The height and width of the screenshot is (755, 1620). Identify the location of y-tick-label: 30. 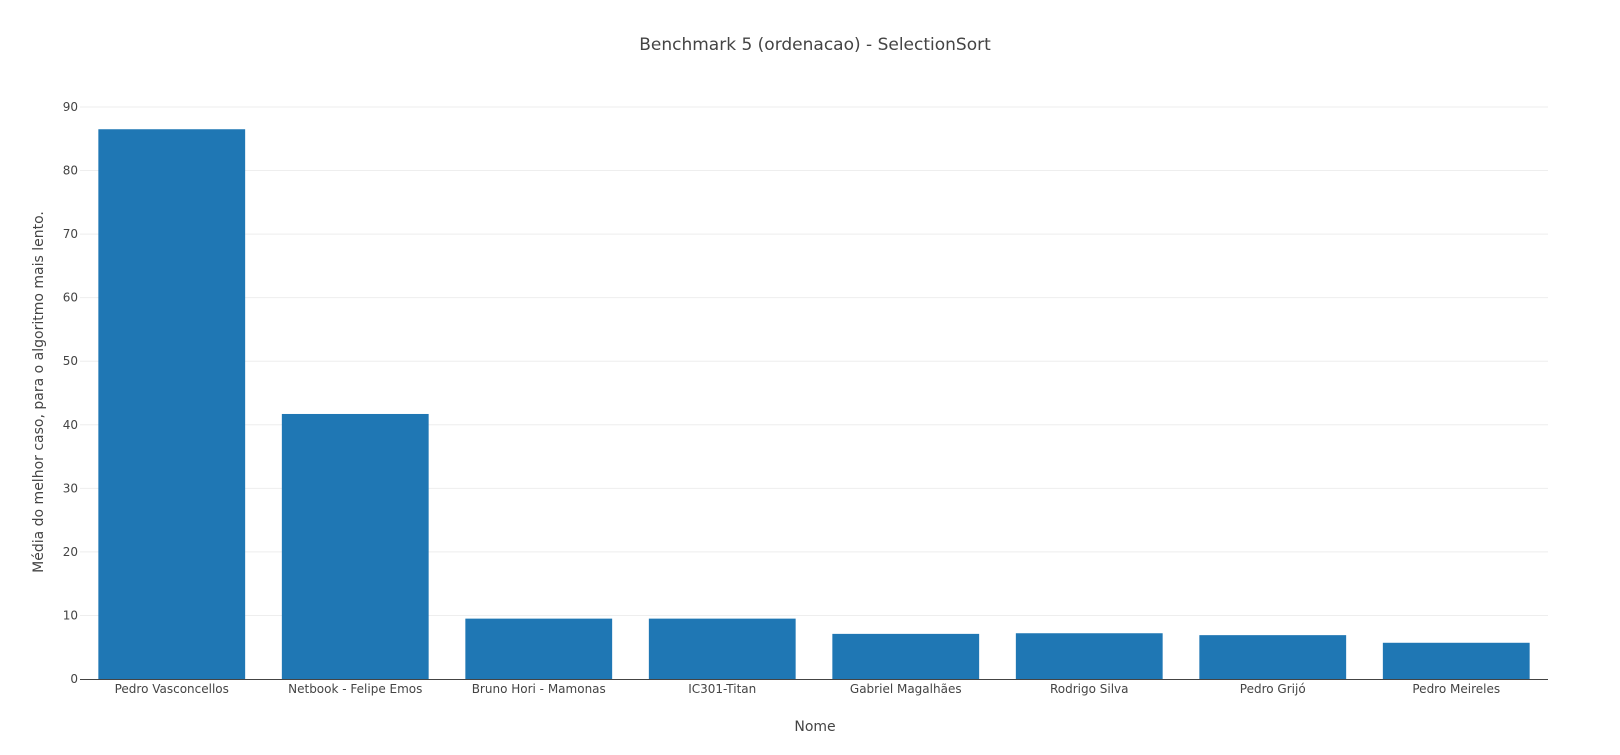
(70, 488).